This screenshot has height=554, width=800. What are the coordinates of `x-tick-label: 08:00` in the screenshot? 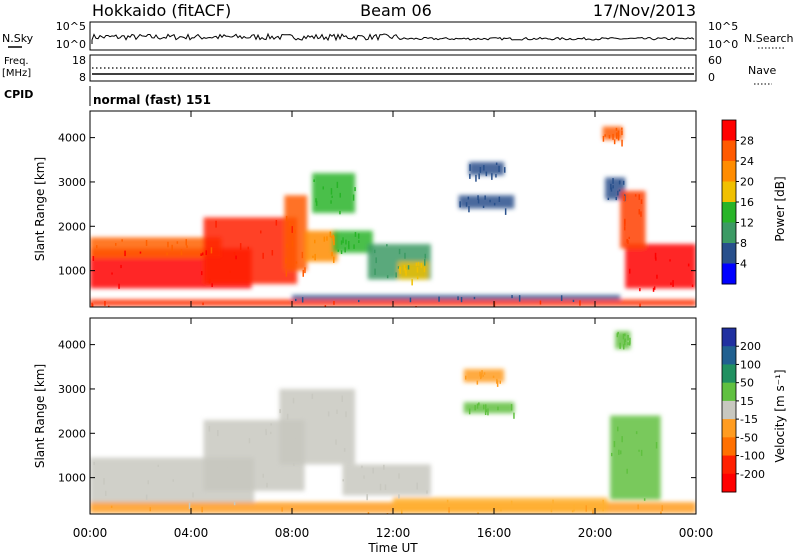 It's located at (292, 533).